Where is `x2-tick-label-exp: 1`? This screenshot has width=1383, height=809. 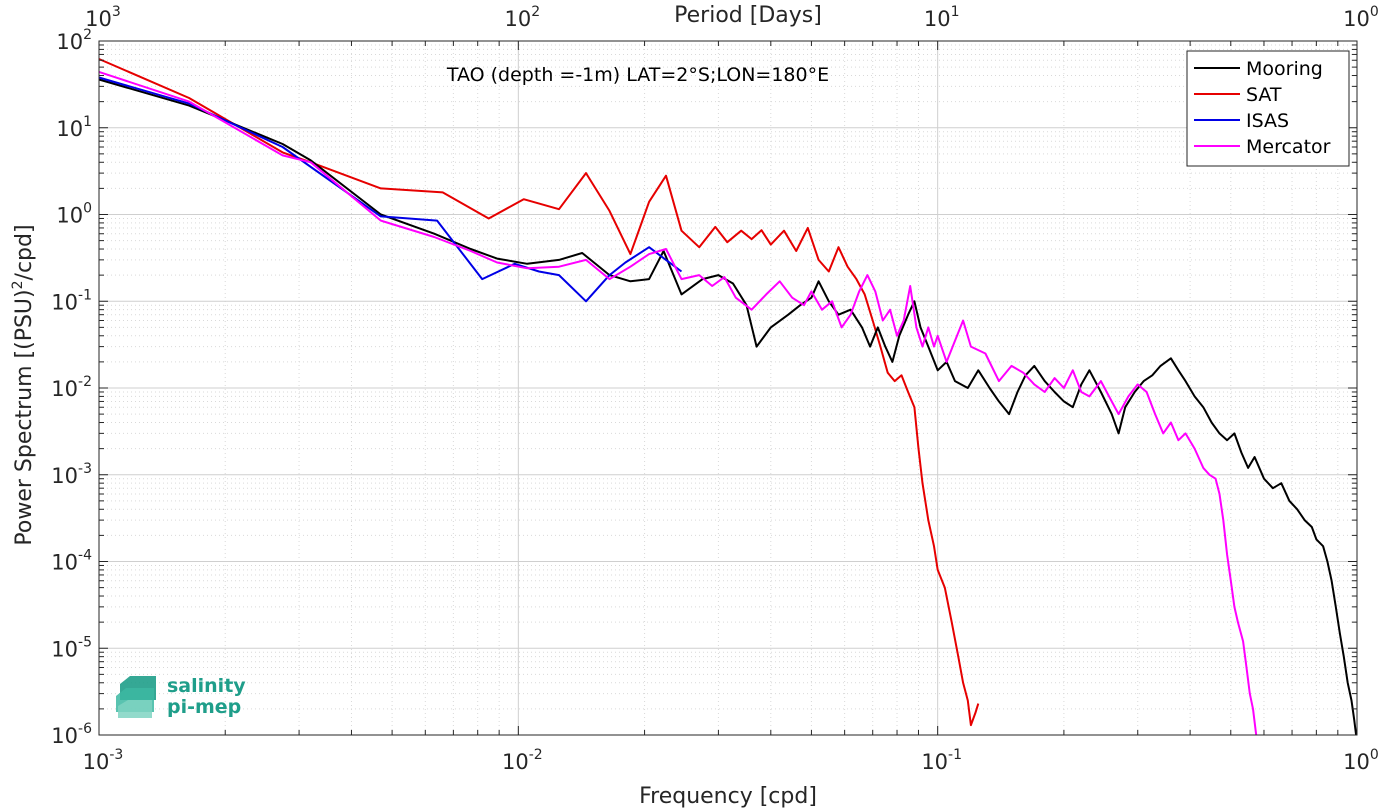
x2-tick-label-exp: 1 is located at coordinates (955, 12).